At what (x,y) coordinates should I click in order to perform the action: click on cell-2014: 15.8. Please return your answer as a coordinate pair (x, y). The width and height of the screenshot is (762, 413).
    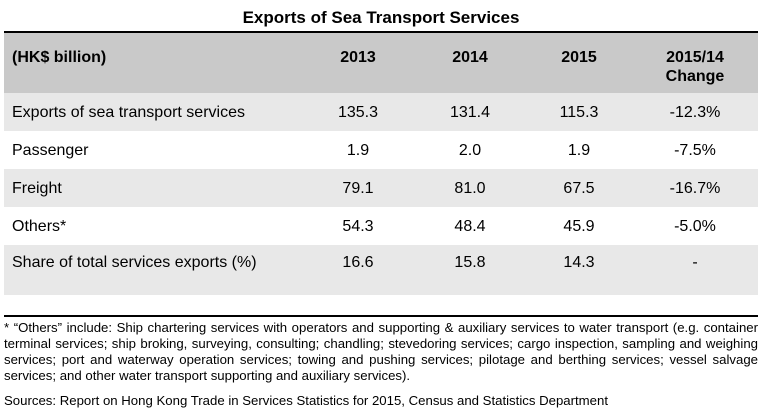
    Looking at the image, I should click on (470, 262).